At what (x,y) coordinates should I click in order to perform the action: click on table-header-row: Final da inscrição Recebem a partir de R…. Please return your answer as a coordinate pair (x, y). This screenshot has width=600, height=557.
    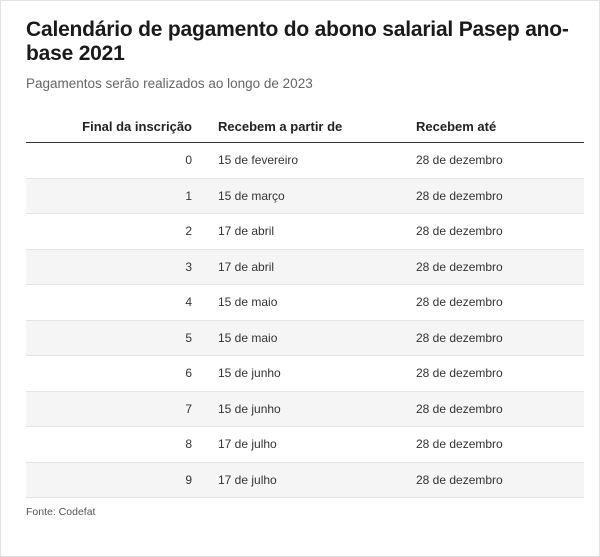
    Looking at the image, I should click on (305, 126).